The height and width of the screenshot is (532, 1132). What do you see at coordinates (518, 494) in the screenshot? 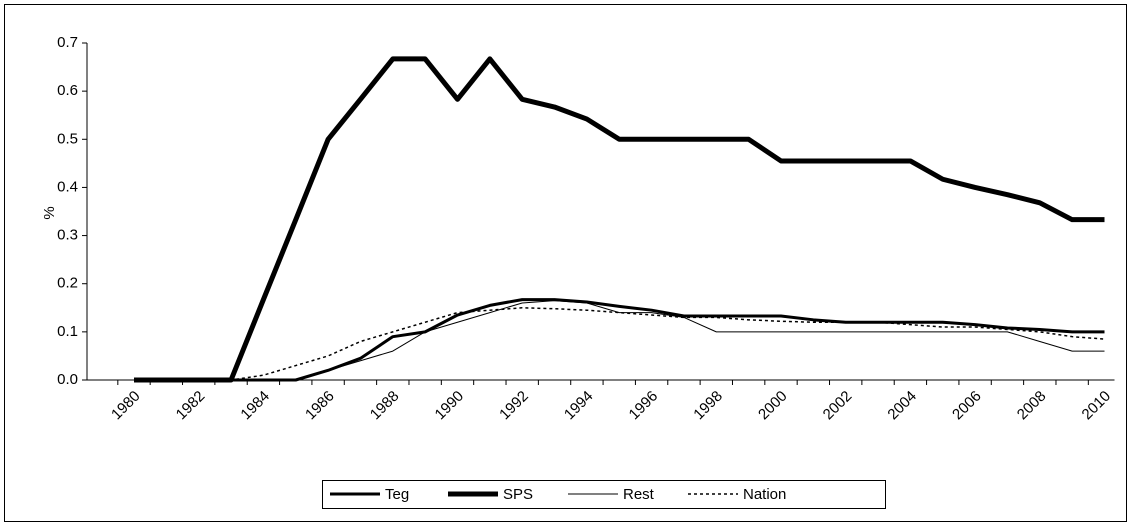
I see `legend-label: SPS` at bounding box center [518, 494].